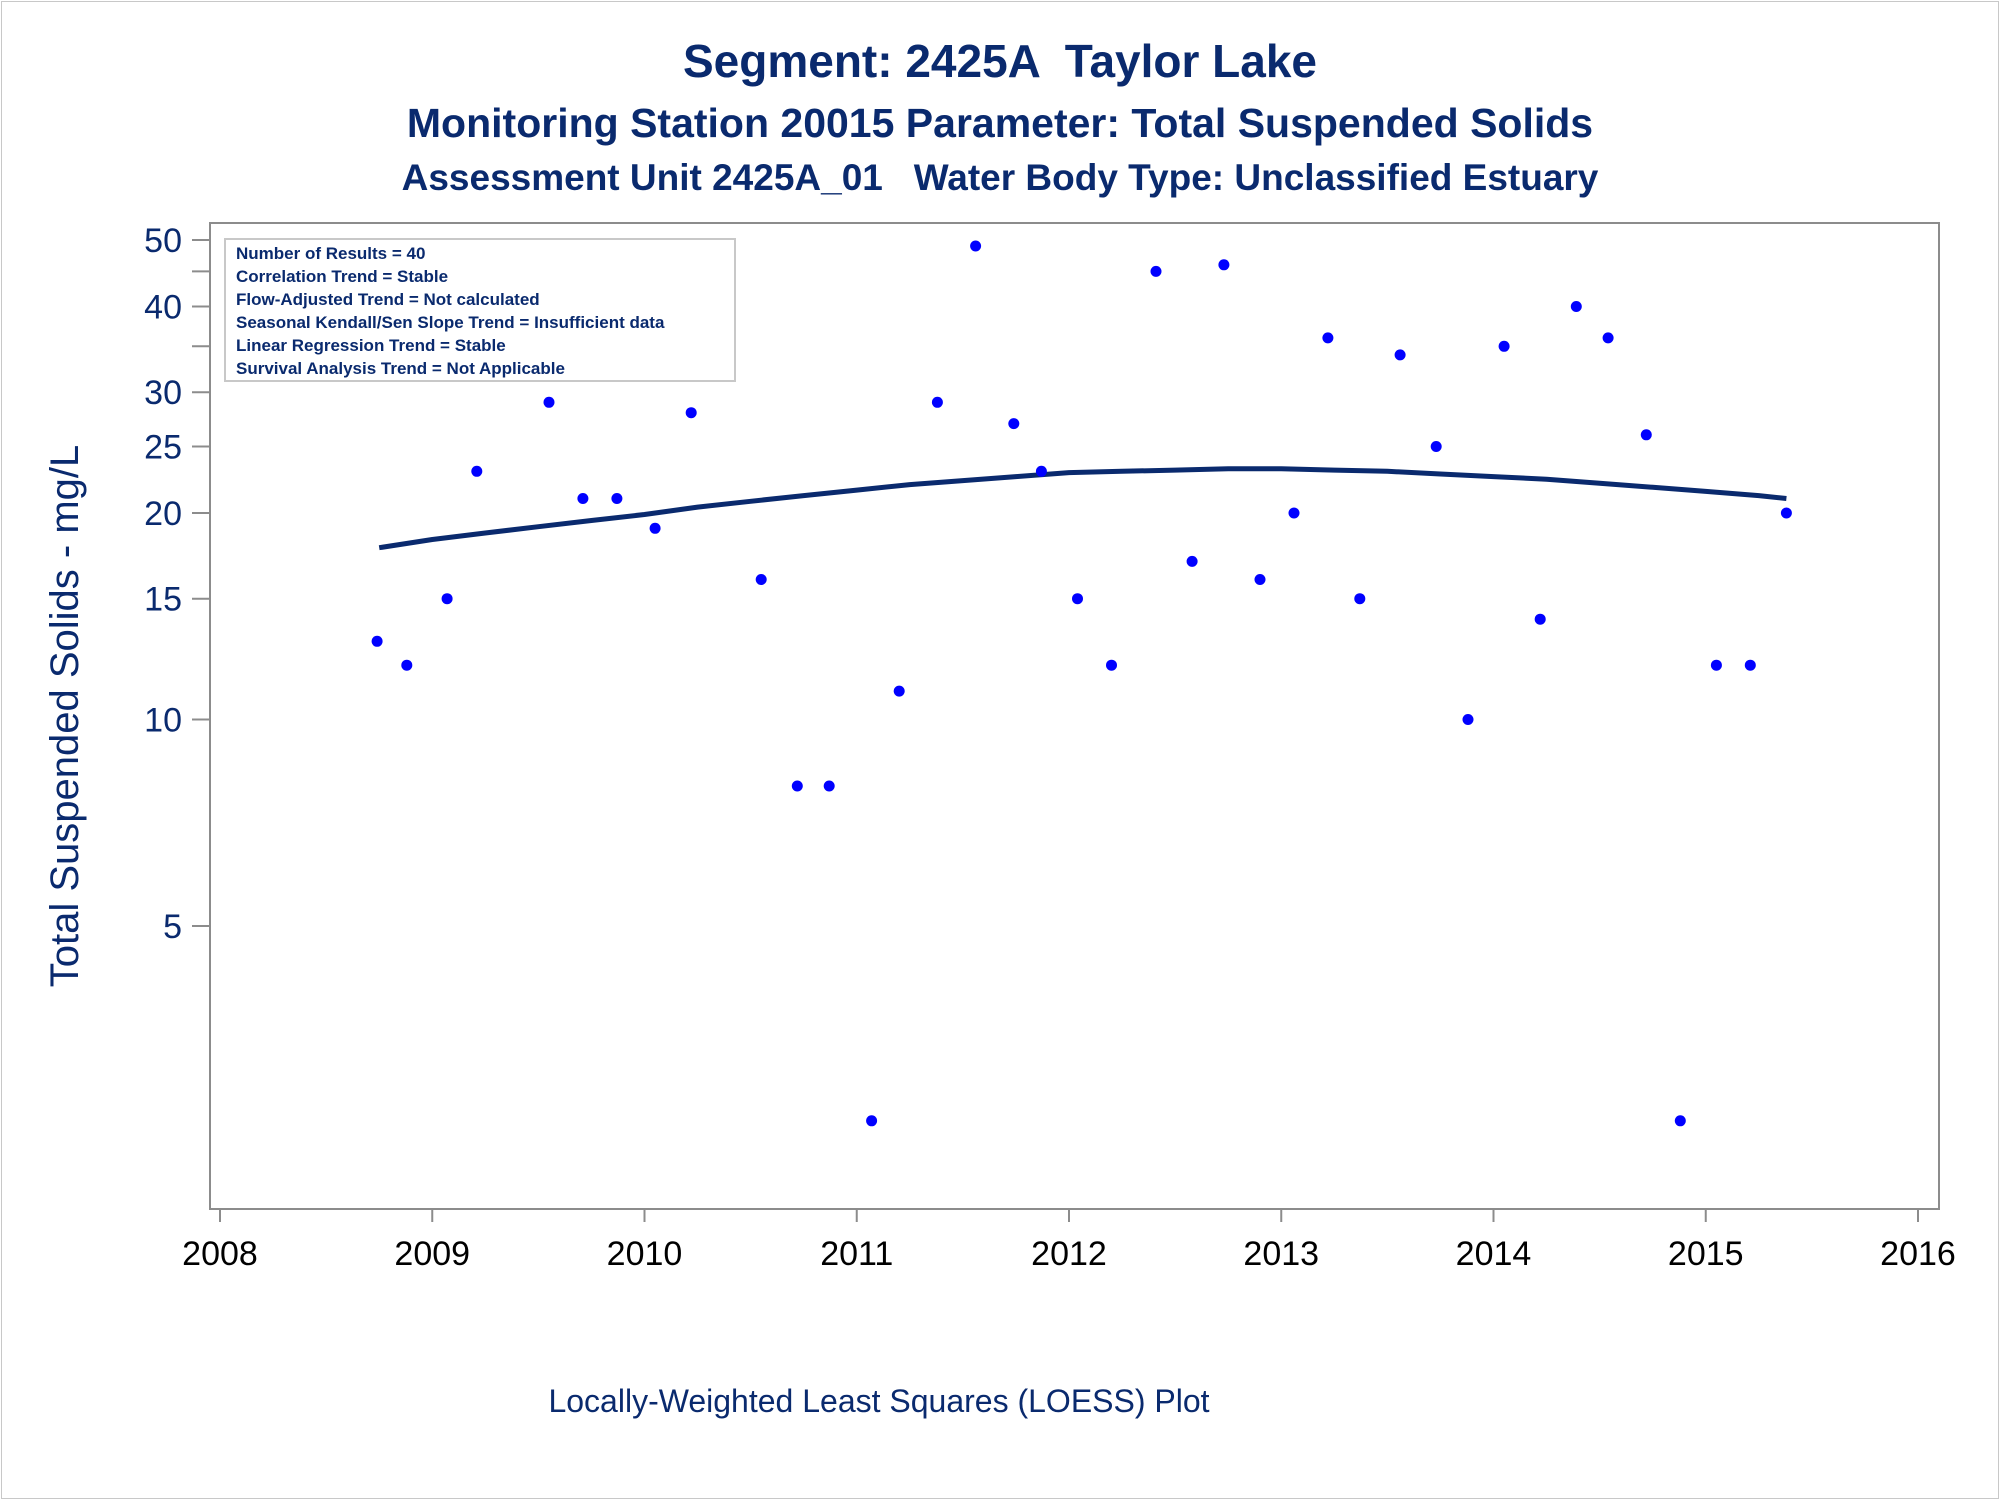 This screenshot has height=1500, width=2000. I want to click on info-flow-adjusted-trend: Flow-Adjusted Trend = Not calculated, so click(388, 299).